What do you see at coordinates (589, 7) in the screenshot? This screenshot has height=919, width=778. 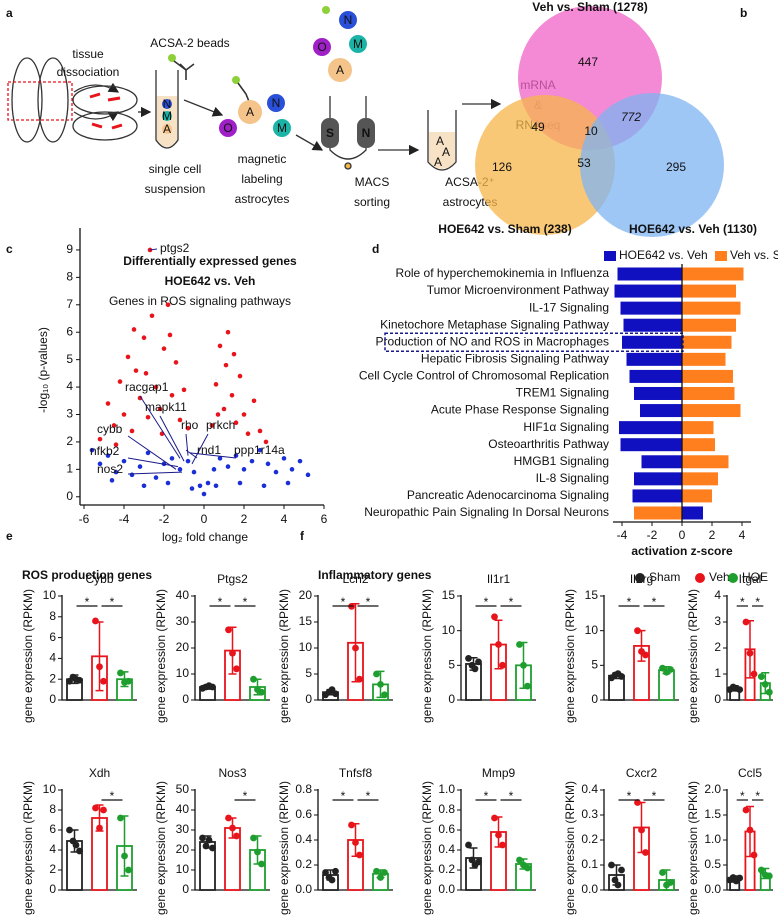 I see `venn-set-label: Veh vs. Sham (1278)` at bounding box center [589, 7].